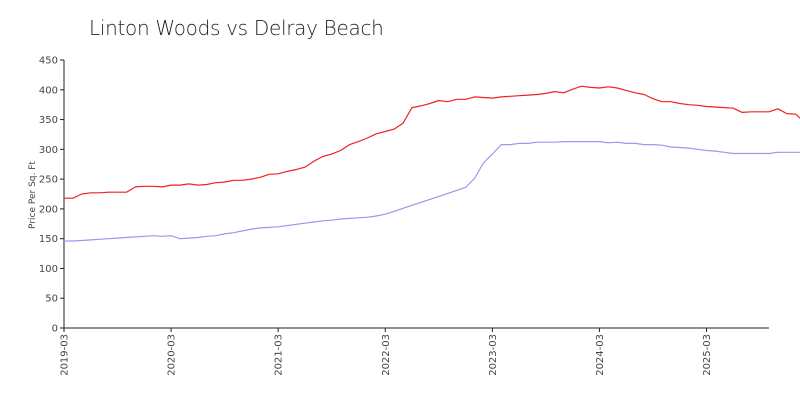 The image size is (800, 400). Describe the element at coordinates (279, 355) in the screenshot. I see `x-tick-label: 2021-03` at that location.